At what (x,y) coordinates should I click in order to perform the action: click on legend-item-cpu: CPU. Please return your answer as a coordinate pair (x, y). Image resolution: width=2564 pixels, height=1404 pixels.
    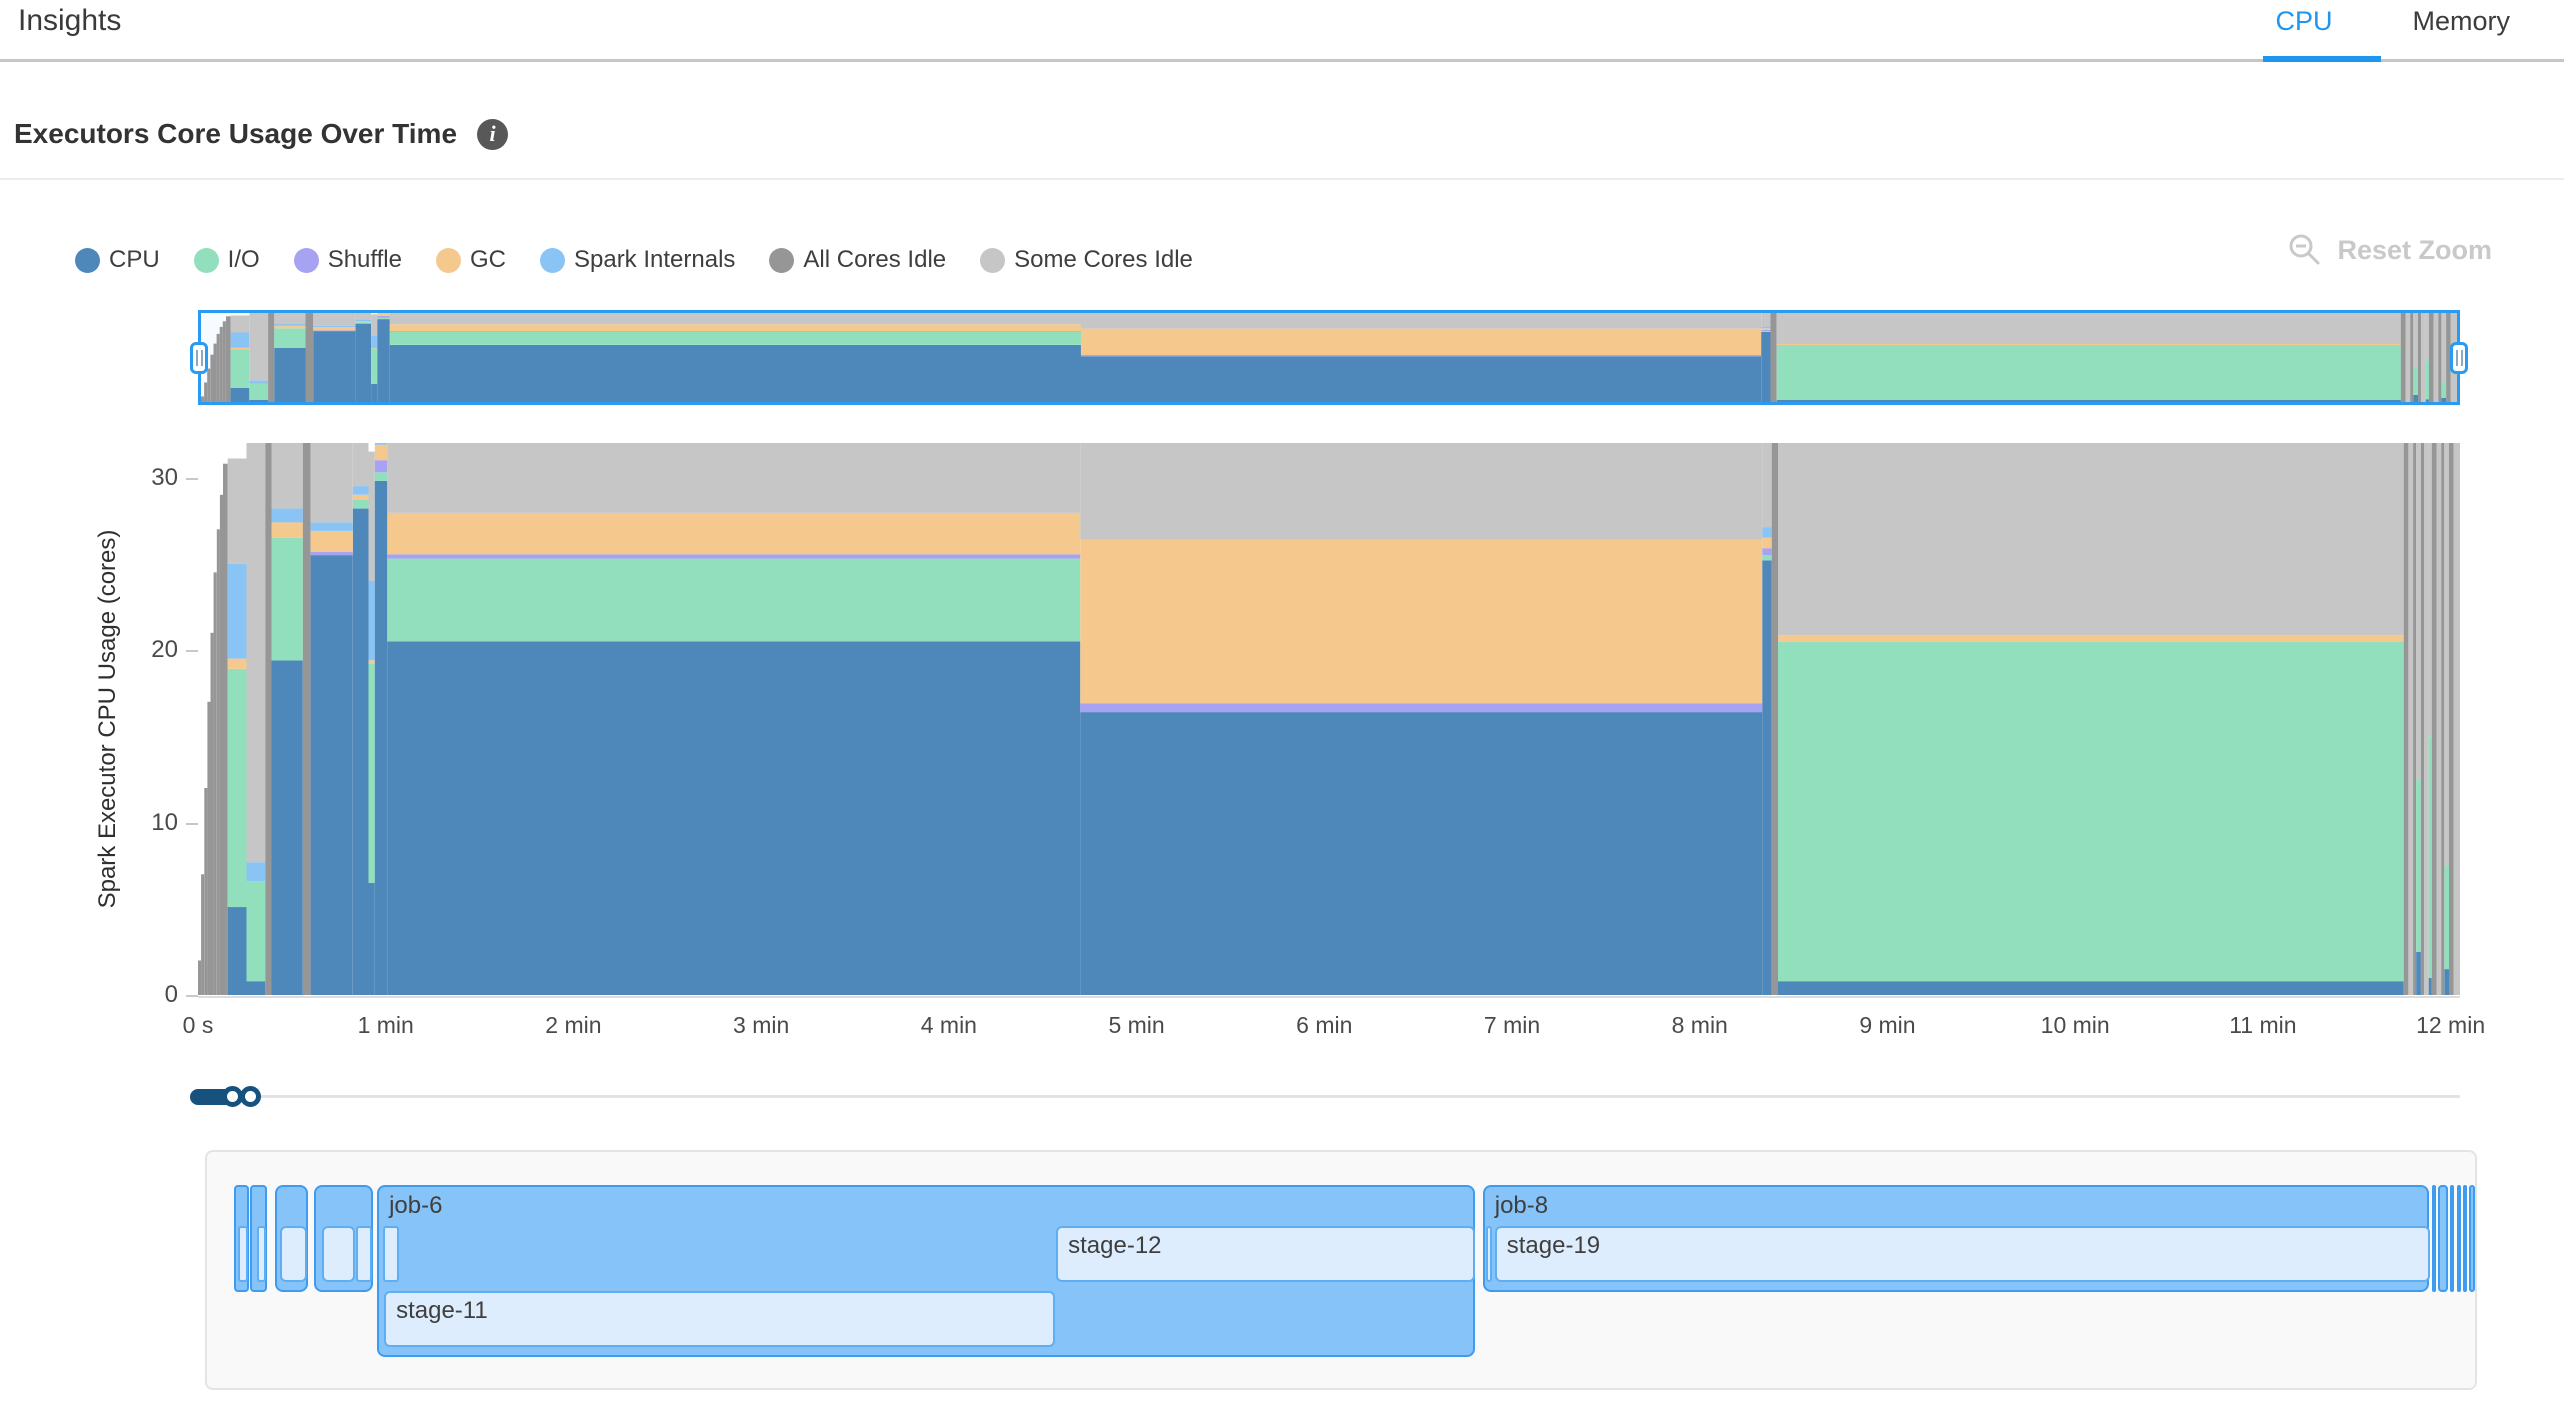
    Looking at the image, I should click on (117, 260).